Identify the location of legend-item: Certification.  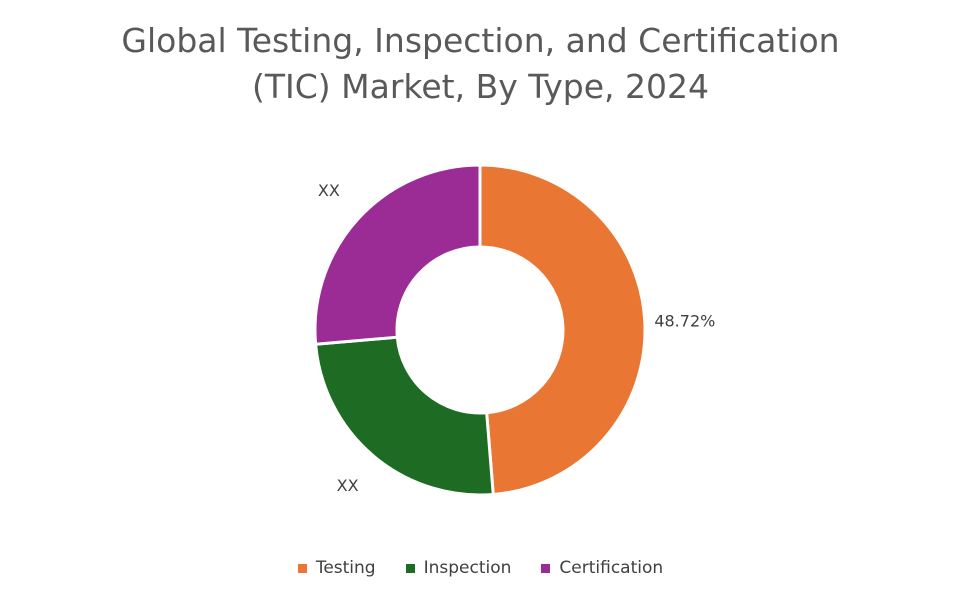
(602, 568).